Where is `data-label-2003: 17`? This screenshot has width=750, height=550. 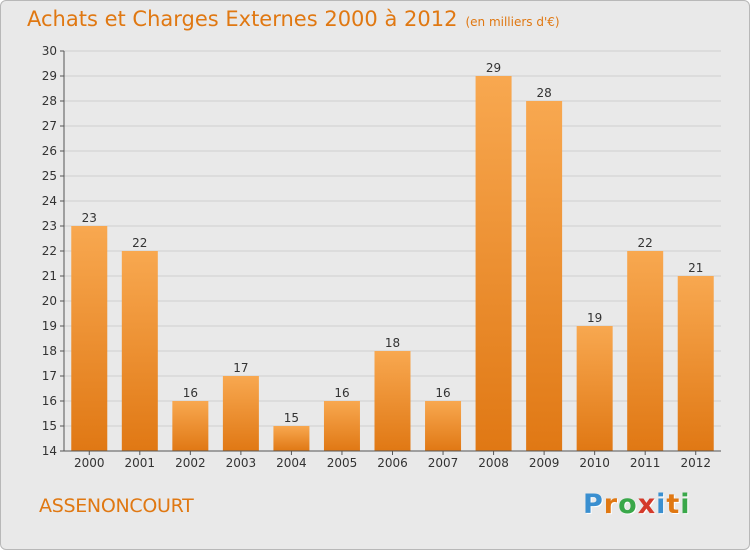
data-label-2003: 17 is located at coordinates (240, 368).